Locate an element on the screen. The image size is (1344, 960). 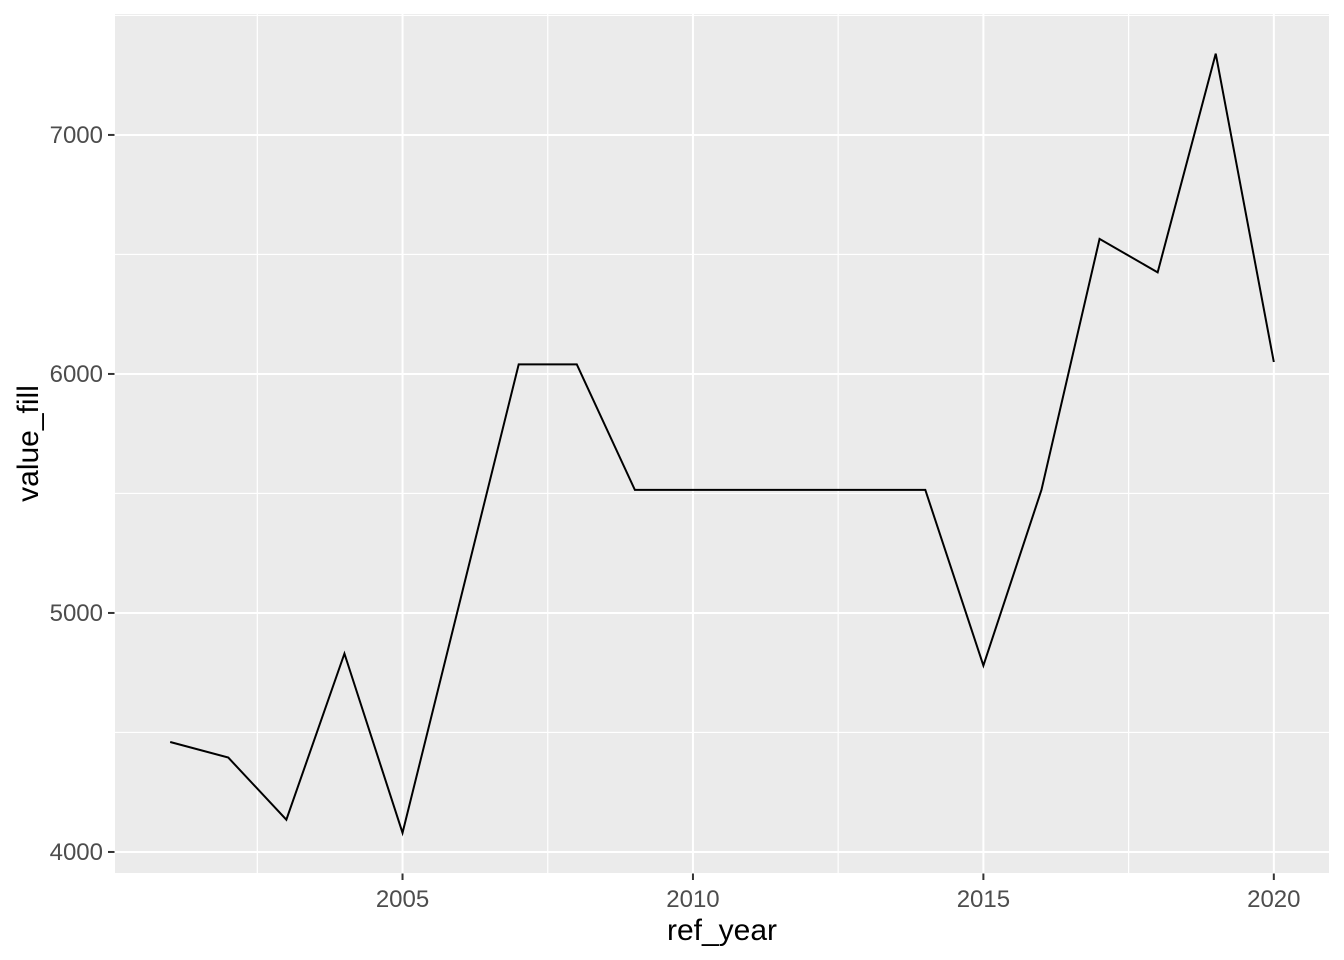
x-tick-label: 2020 is located at coordinates (1273, 899).